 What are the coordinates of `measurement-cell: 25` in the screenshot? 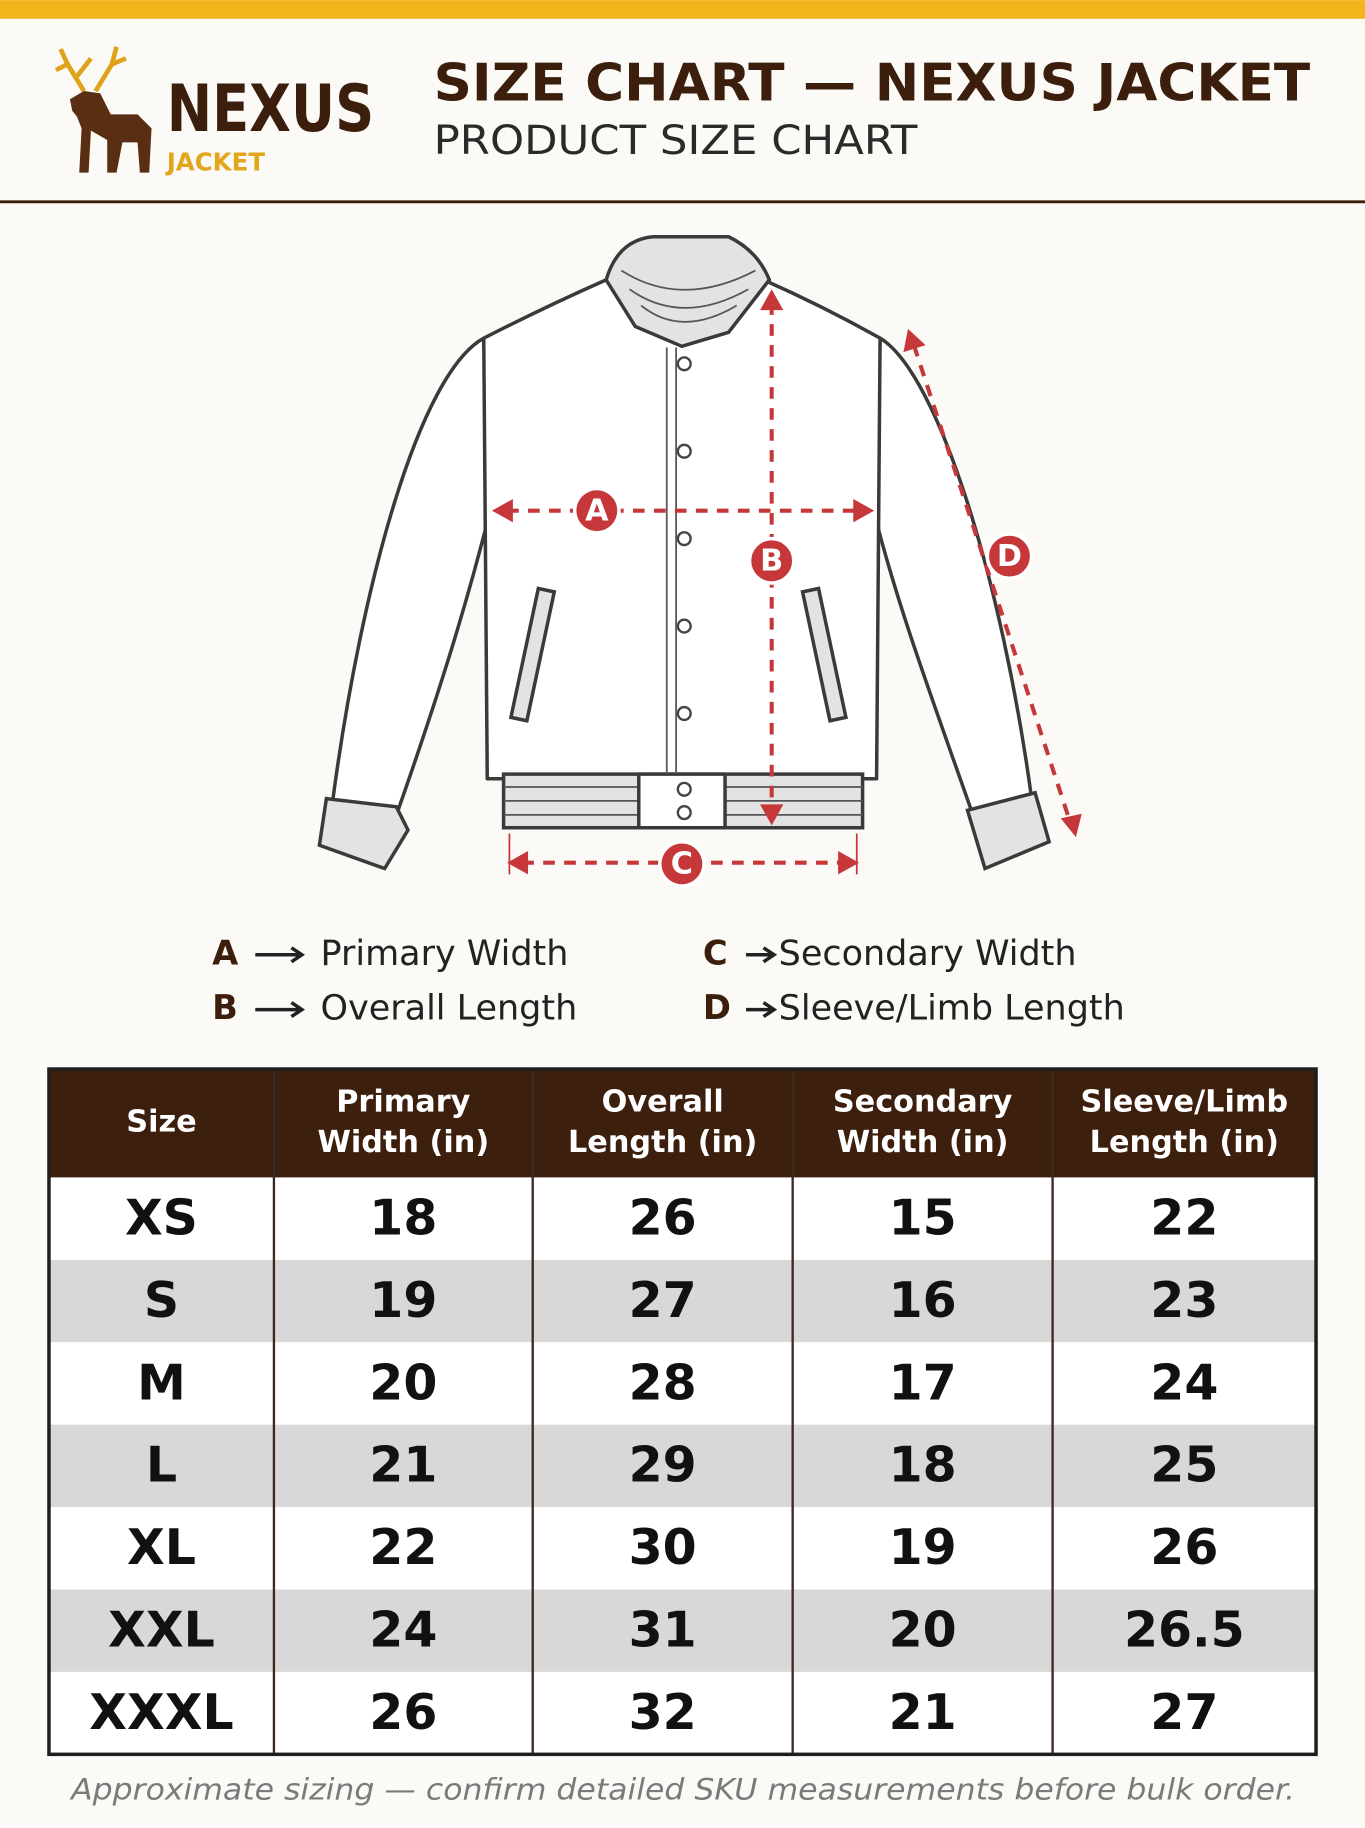 It's located at (1184, 1465).